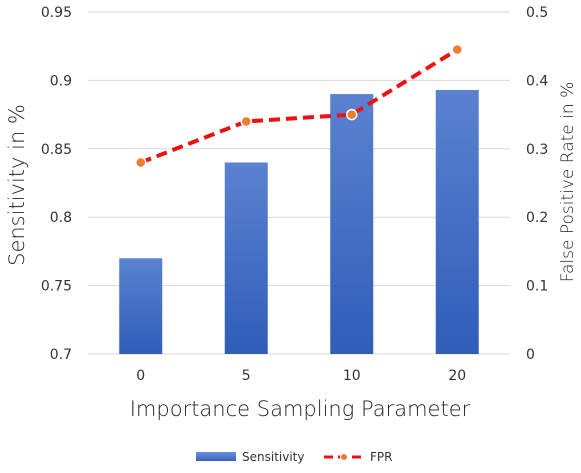 The height and width of the screenshot is (473, 581). Describe the element at coordinates (56, 184) in the screenshot. I see `left-y-tick-labels: 0.7 0.75 0.8 0.85 0.9 0.95` at that location.